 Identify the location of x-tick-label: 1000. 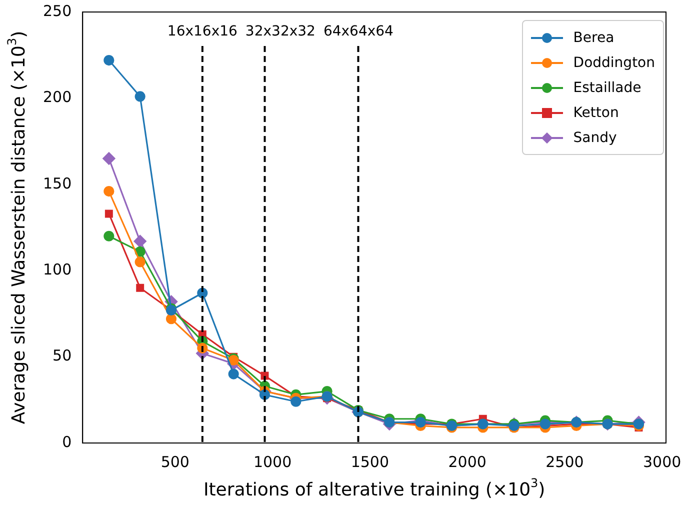
(272, 461).